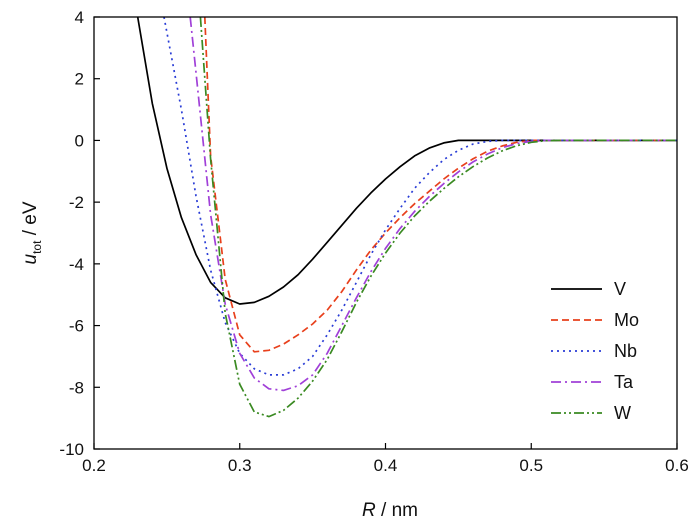  I want to click on x-tick-label: 0.4, so click(386, 465).